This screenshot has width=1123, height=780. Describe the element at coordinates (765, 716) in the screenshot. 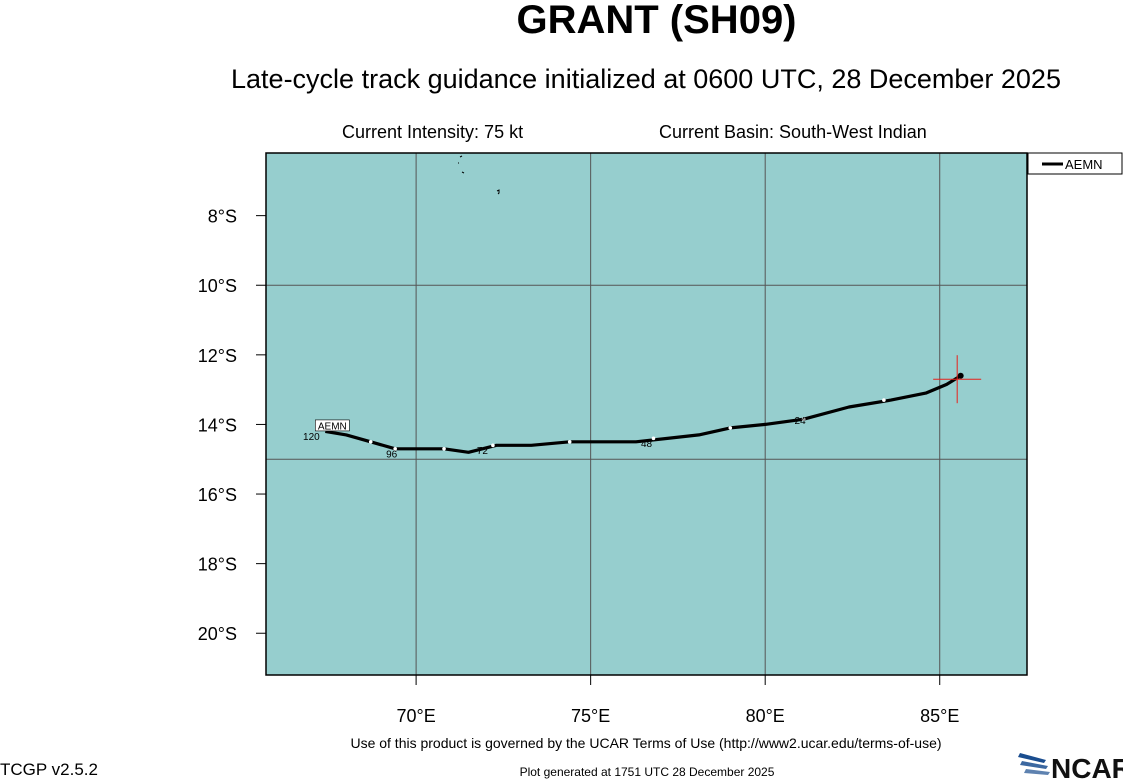

I see `x-tick-label: 80°E` at that location.